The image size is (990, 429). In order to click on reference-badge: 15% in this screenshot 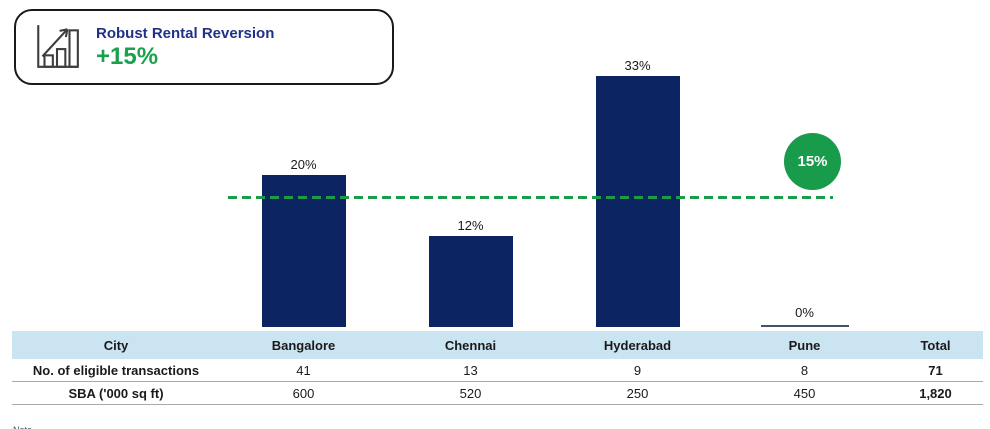, I will do `click(812, 161)`.